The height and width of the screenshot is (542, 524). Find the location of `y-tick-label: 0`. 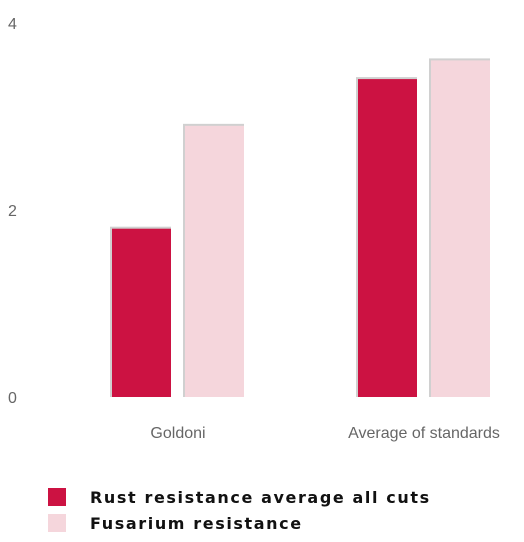

y-tick-label: 0 is located at coordinates (12, 398).